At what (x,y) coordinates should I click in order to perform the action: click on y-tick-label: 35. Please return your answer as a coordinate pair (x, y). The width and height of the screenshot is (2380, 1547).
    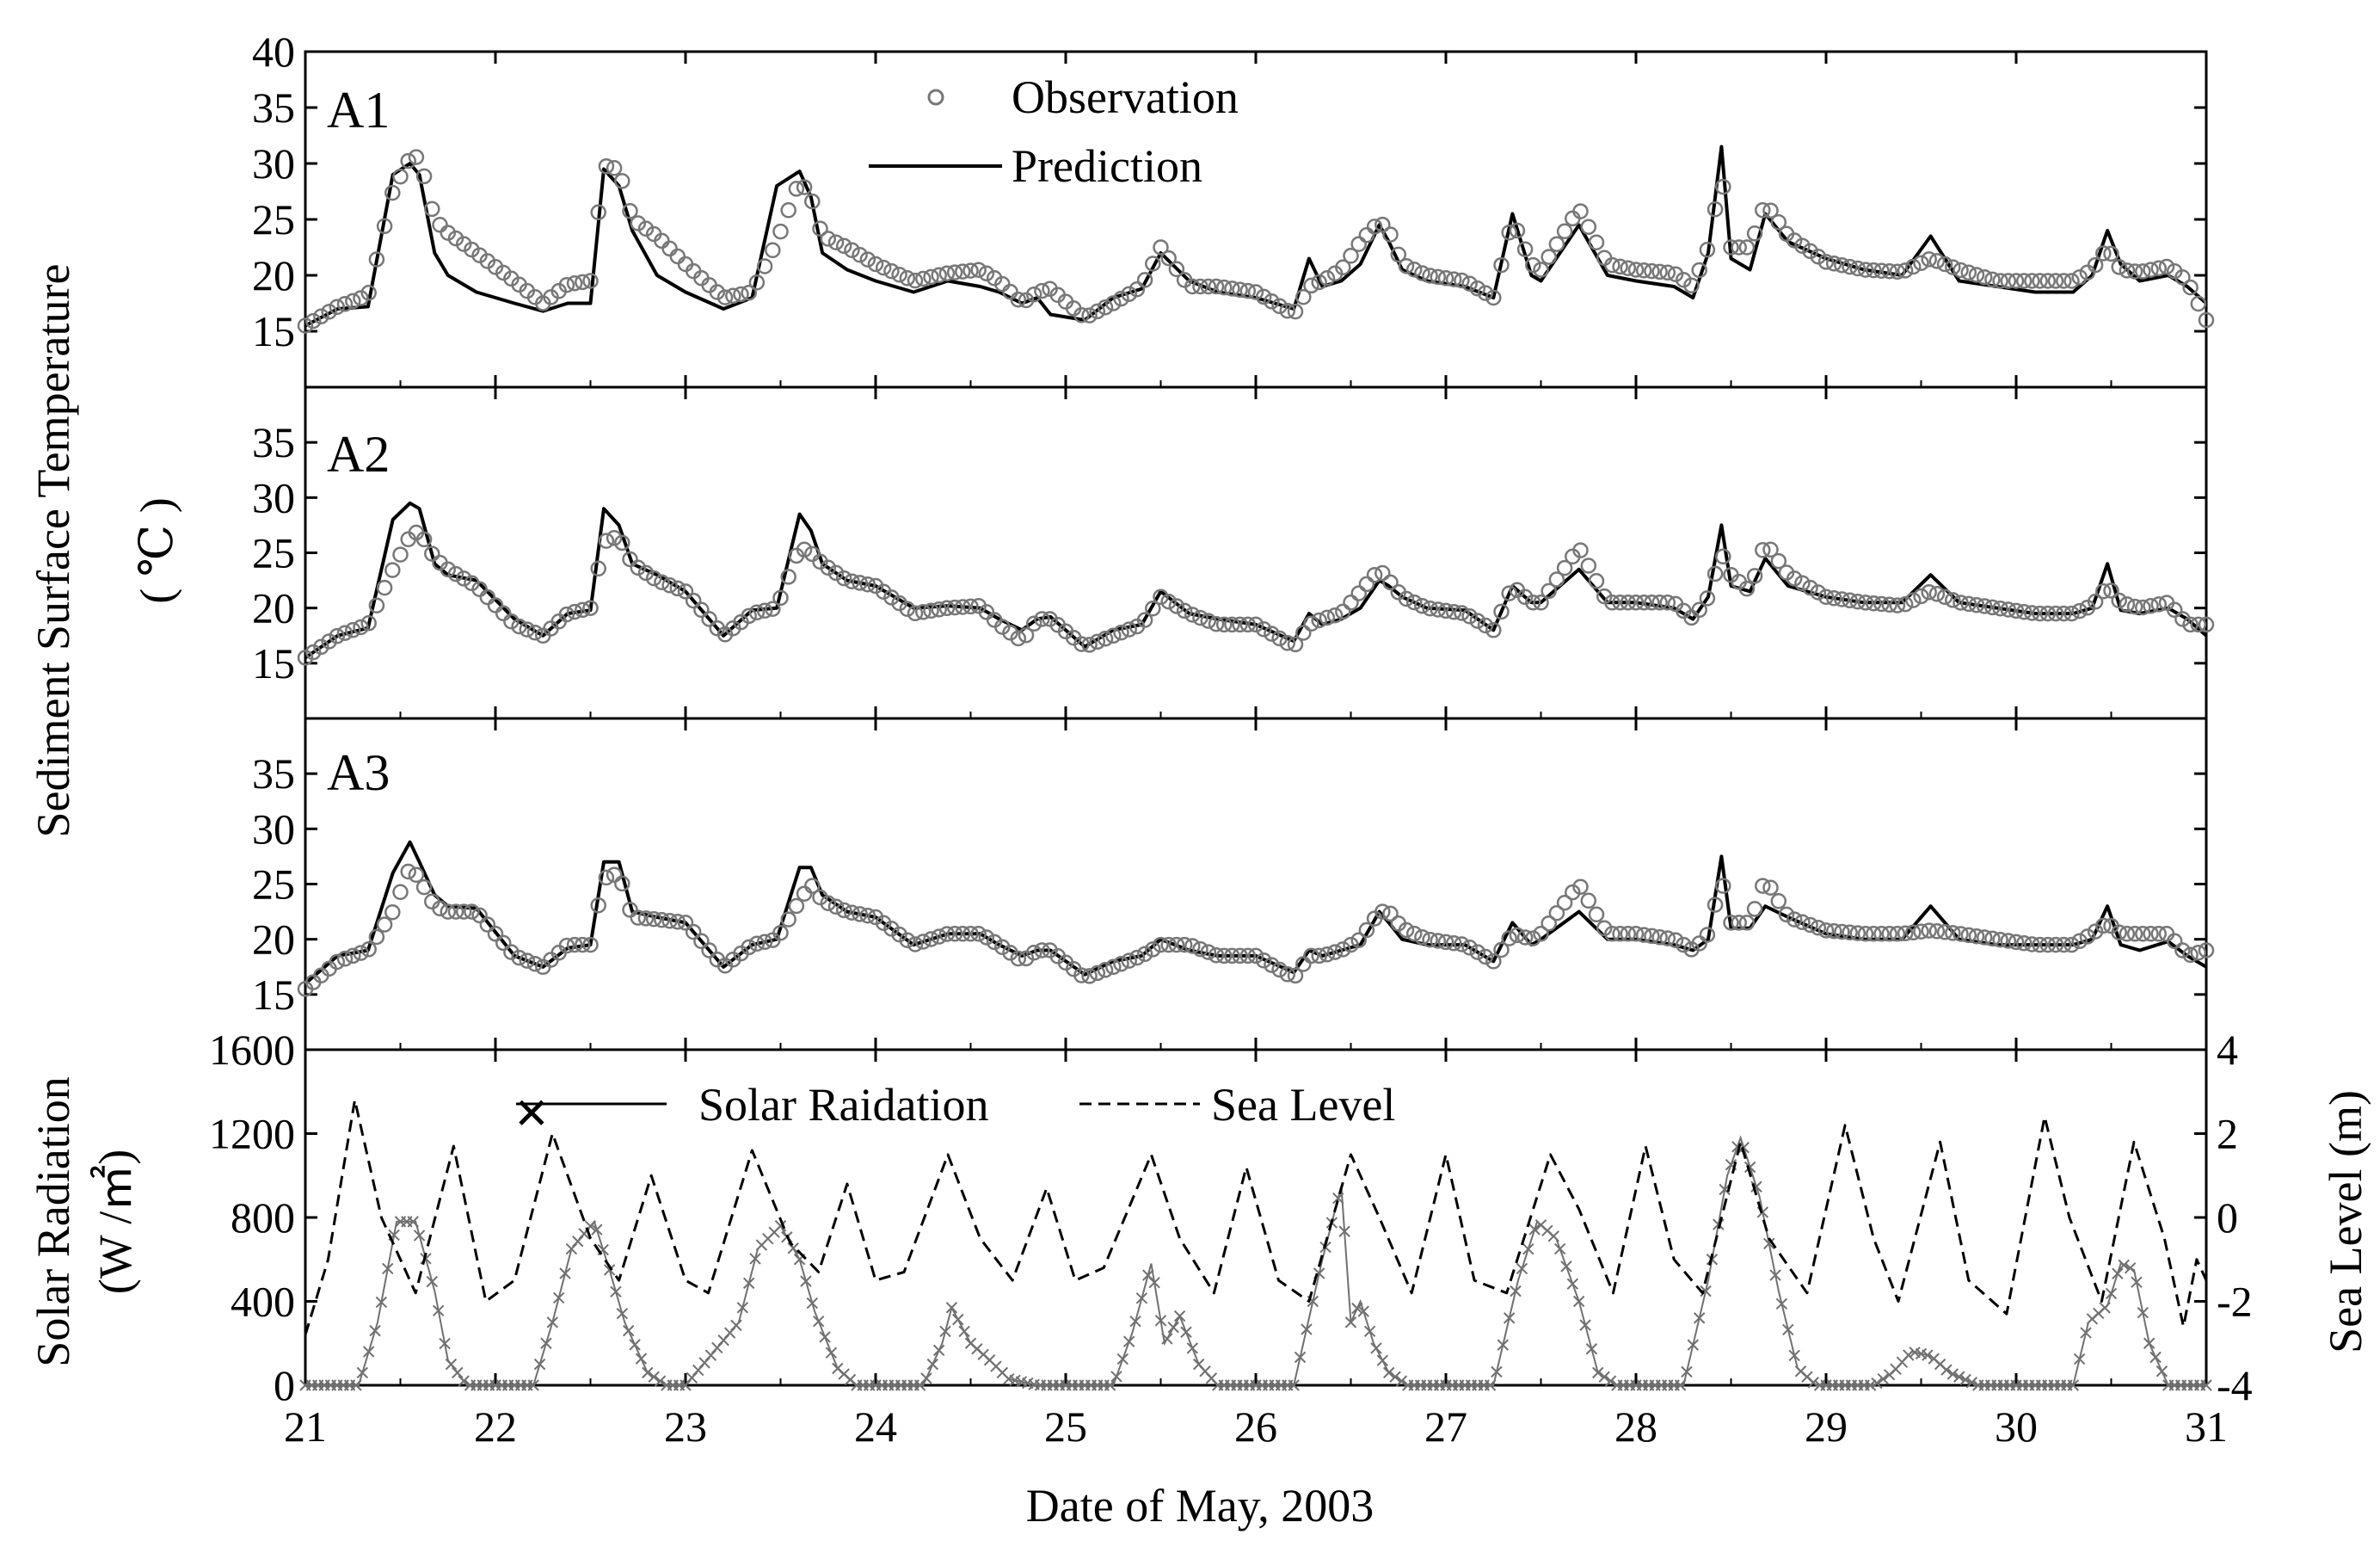
    Looking at the image, I should click on (274, 108).